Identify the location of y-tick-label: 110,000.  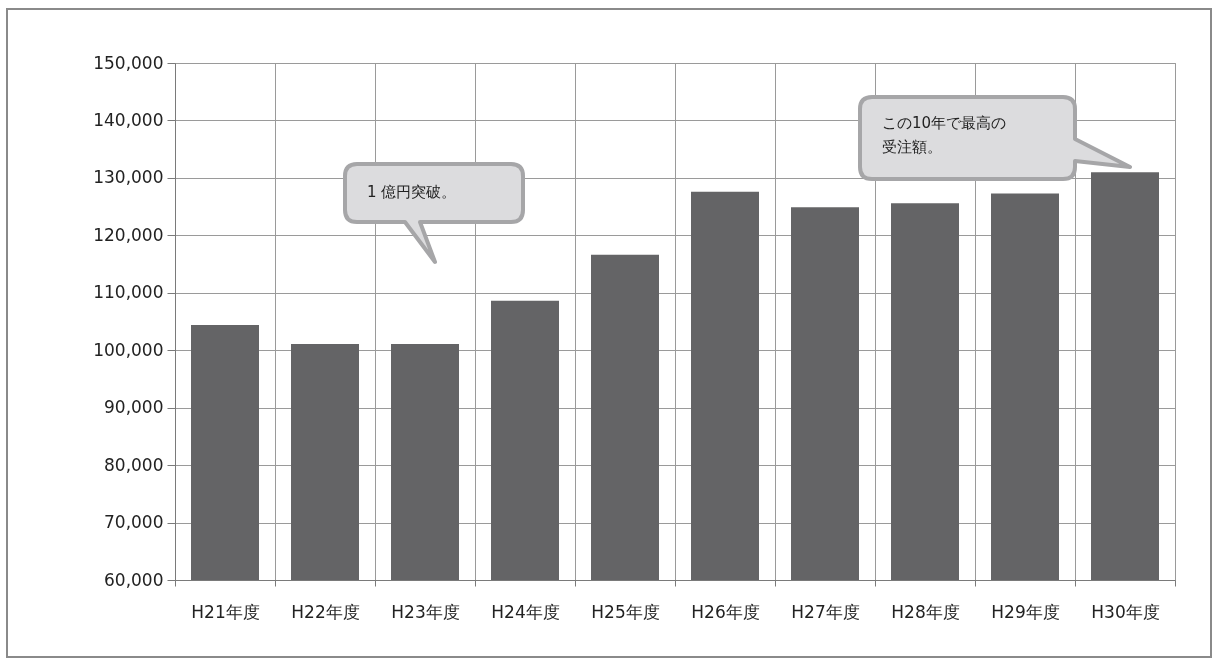
(128, 292).